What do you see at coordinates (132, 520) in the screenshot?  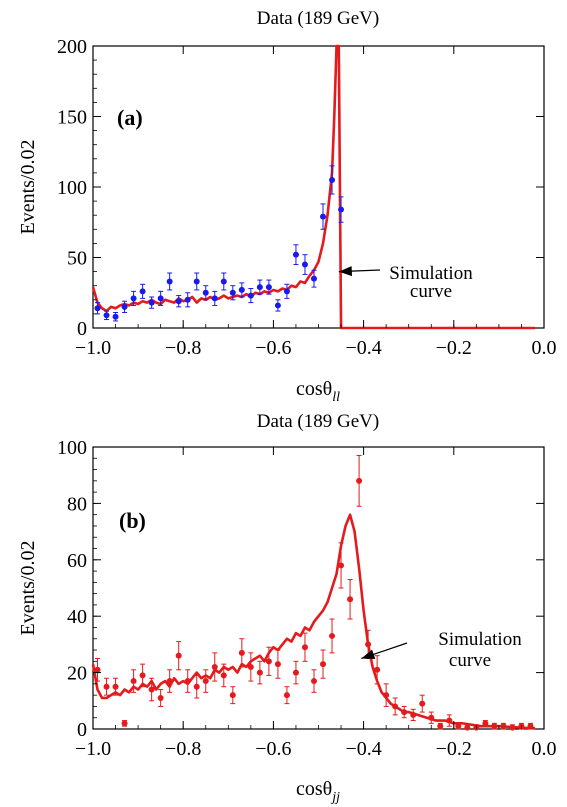 I see `chart-b-panel-label: (b)` at bounding box center [132, 520].